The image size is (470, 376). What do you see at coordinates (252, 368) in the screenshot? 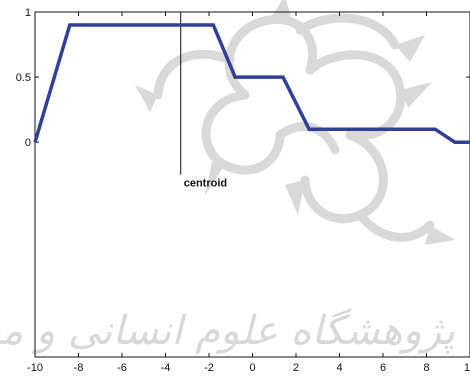
I see `x-tick-label: 0` at bounding box center [252, 368].